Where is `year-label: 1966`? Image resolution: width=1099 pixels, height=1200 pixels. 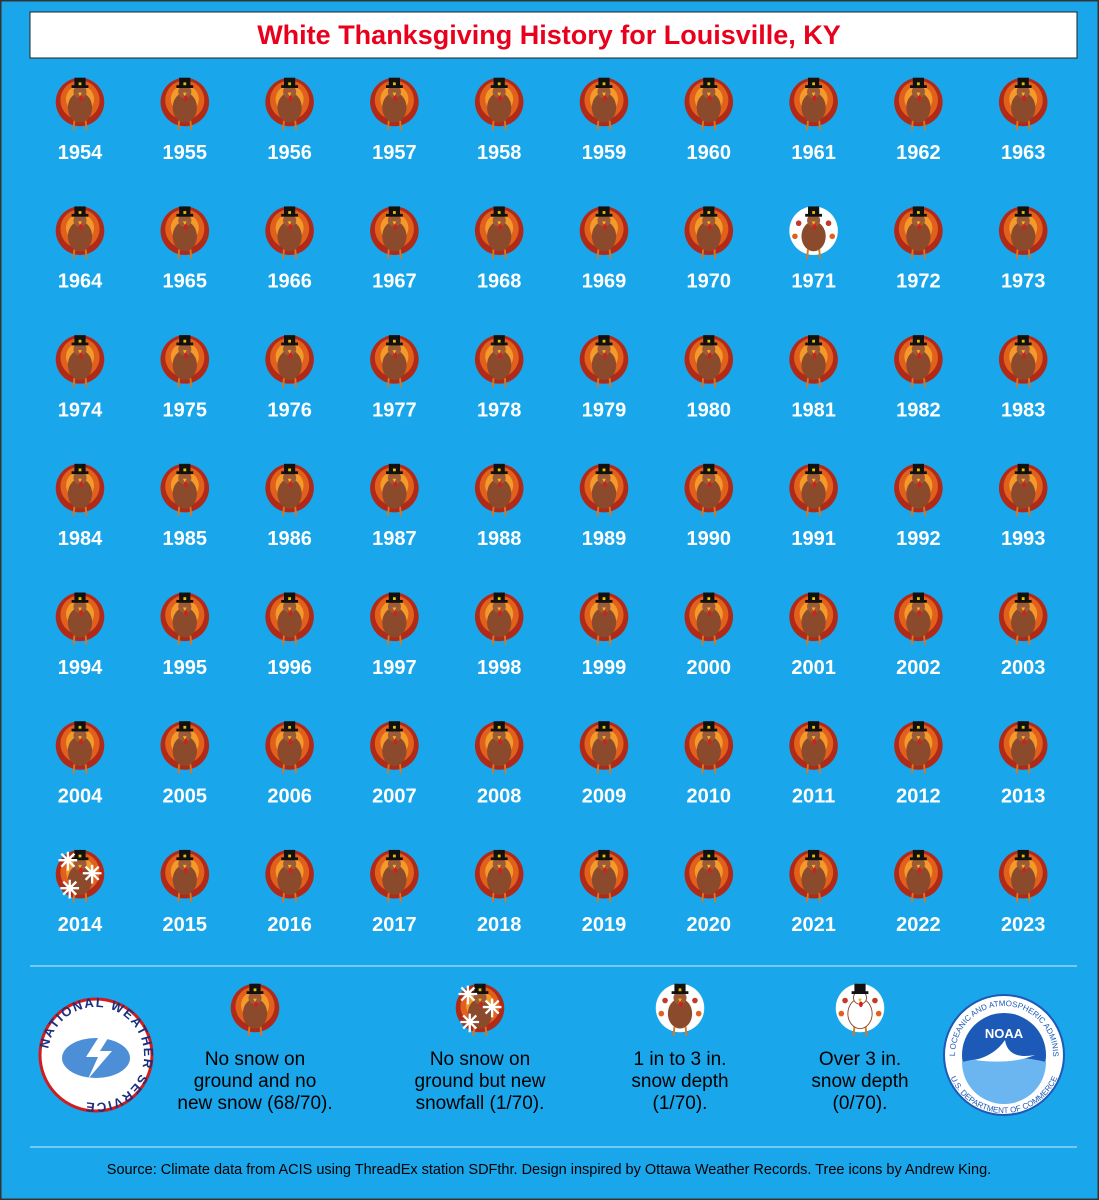
year-label: 1966 is located at coordinates (289, 282).